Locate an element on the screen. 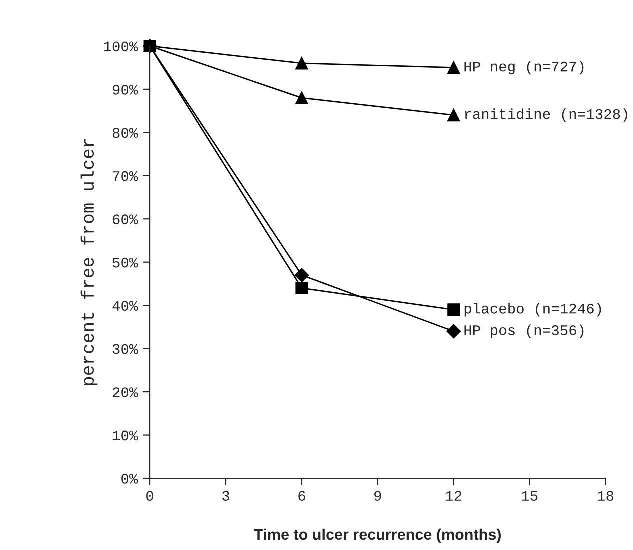 This screenshot has height=550, width=633. y-tick-label: 90% is located at coordinates (125, 89).